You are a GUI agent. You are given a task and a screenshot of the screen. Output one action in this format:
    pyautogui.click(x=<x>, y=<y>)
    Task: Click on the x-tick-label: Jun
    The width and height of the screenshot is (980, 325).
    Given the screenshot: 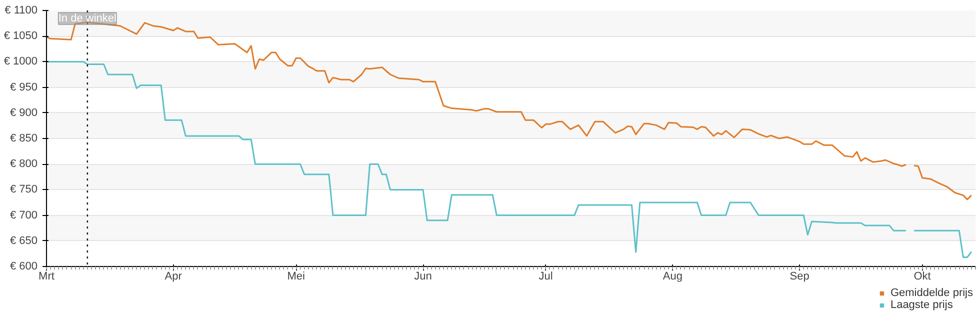 What is the action you would take?
    pyautogui.click(x=423, y=276)
    